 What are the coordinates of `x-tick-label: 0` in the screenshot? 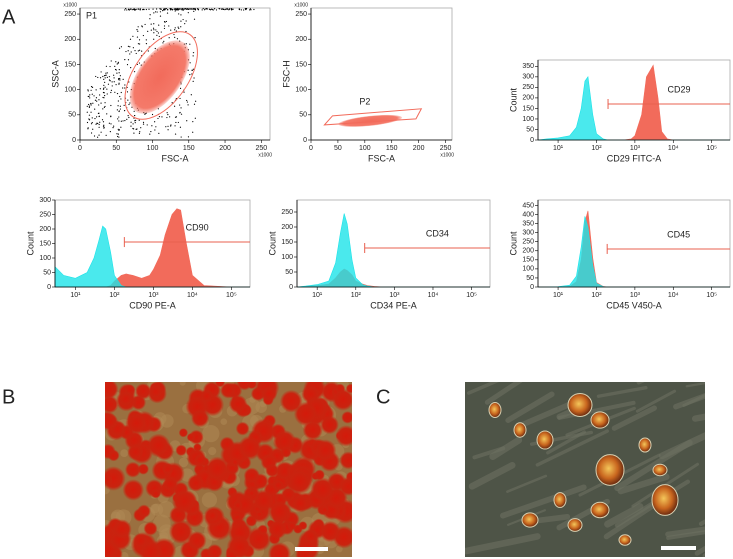 It's located at (80, 148).